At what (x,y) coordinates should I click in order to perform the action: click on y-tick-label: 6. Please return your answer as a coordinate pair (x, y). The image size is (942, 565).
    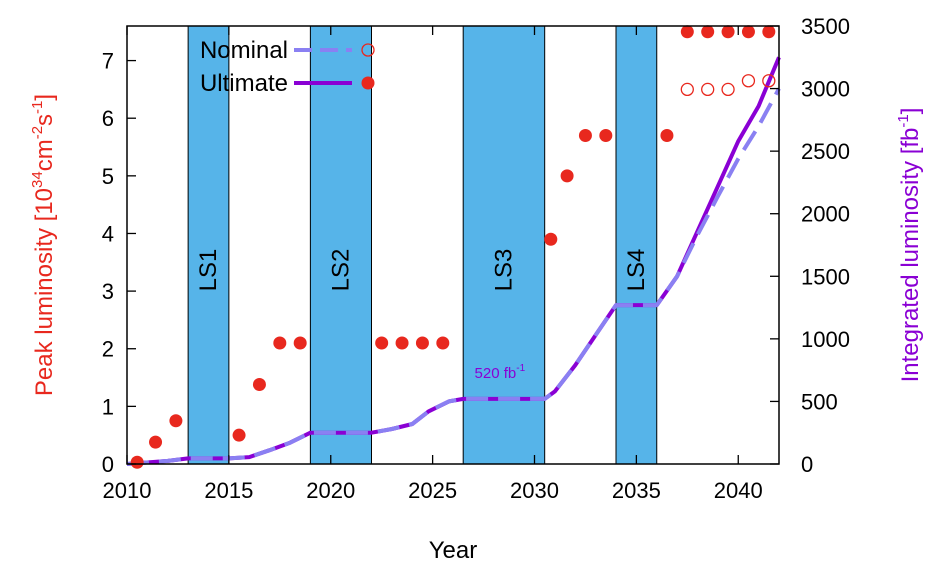
    Looking at the image, I should click on (108, 118).